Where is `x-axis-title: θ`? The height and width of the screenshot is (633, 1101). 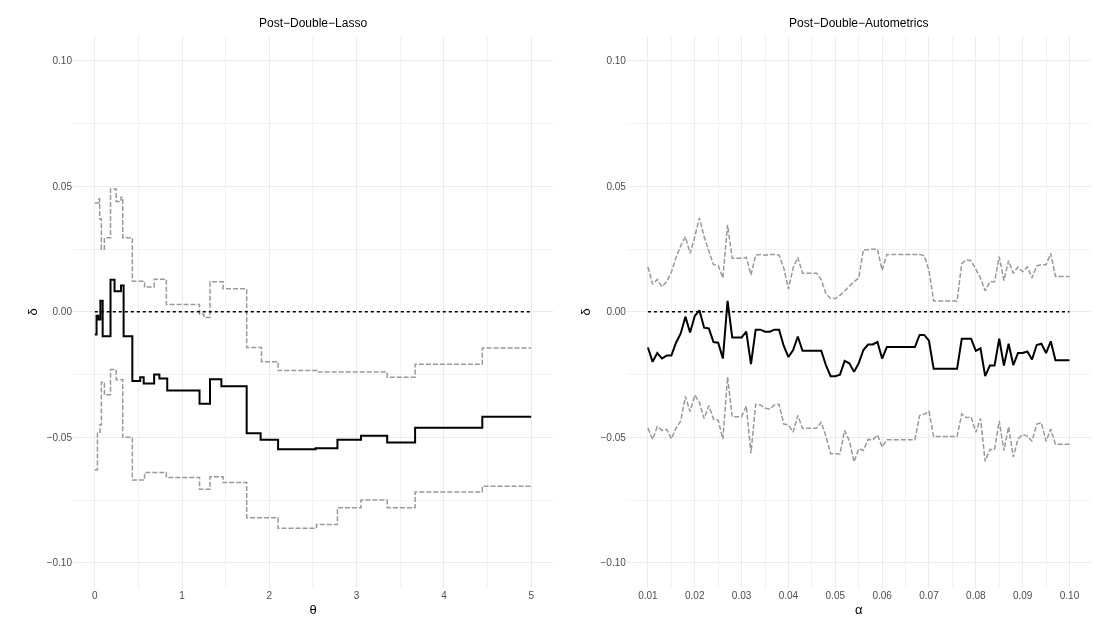 x-axis-title: θ is located at coordinates (313, 609).